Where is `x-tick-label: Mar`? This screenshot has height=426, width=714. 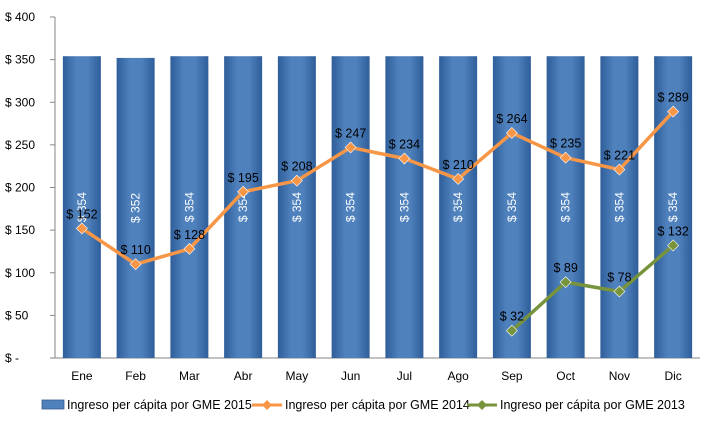 x-tick-label: Mar is located at coordinates (189, 376).